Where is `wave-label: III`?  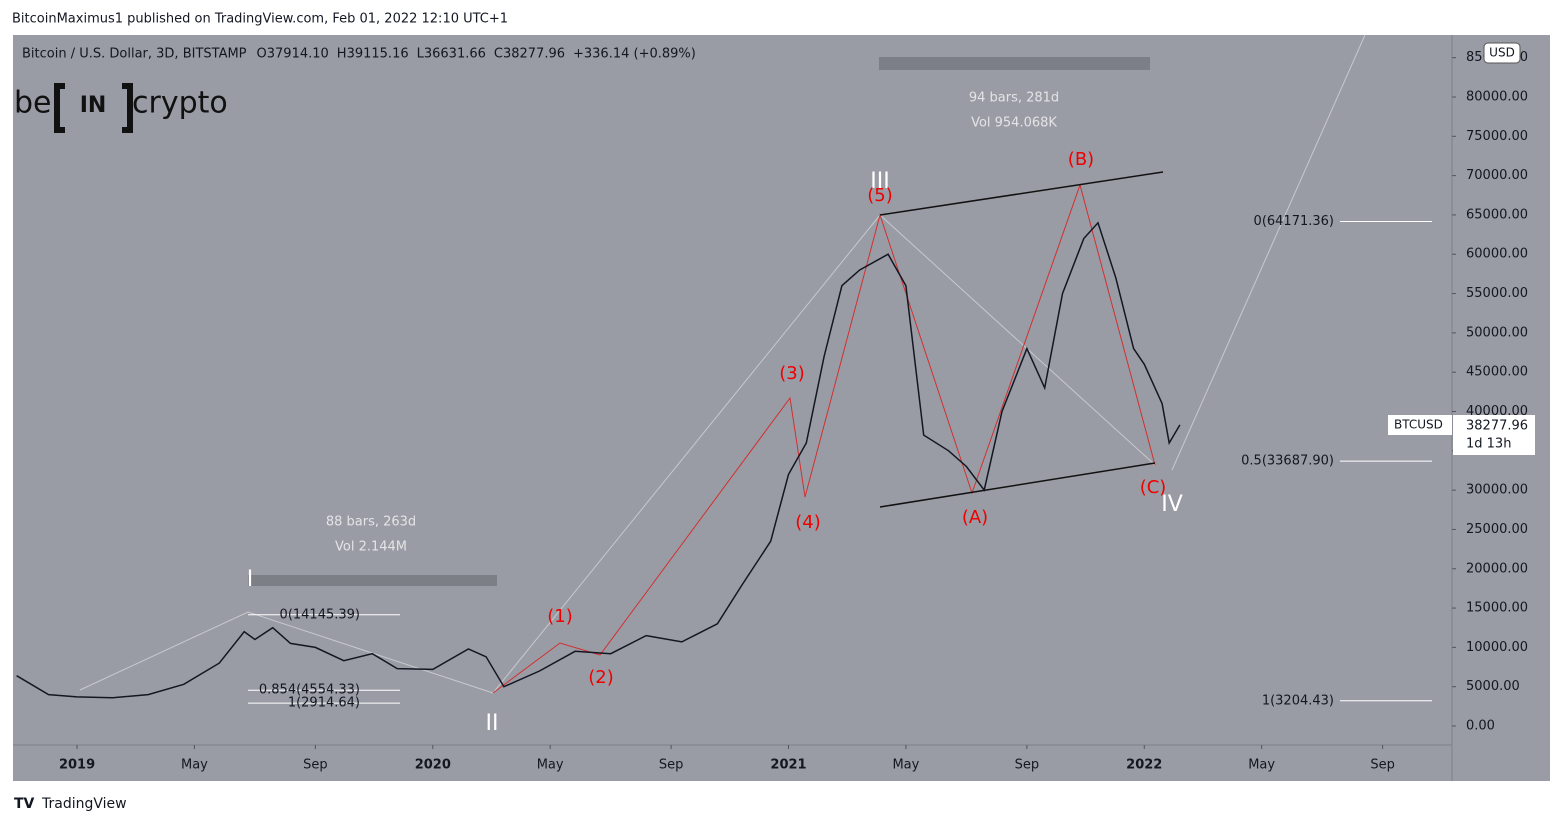 wave-label: III is located at coordinates (879, 181).